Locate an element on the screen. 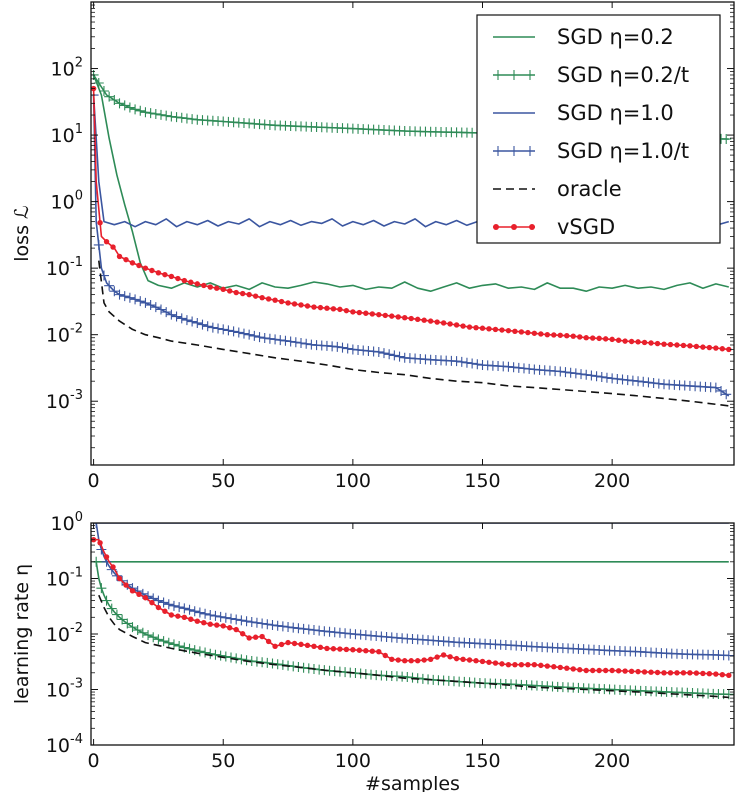 This screenshot has width=756, height=792. x-tick-label: 100 is located at coordinates (353, 481).